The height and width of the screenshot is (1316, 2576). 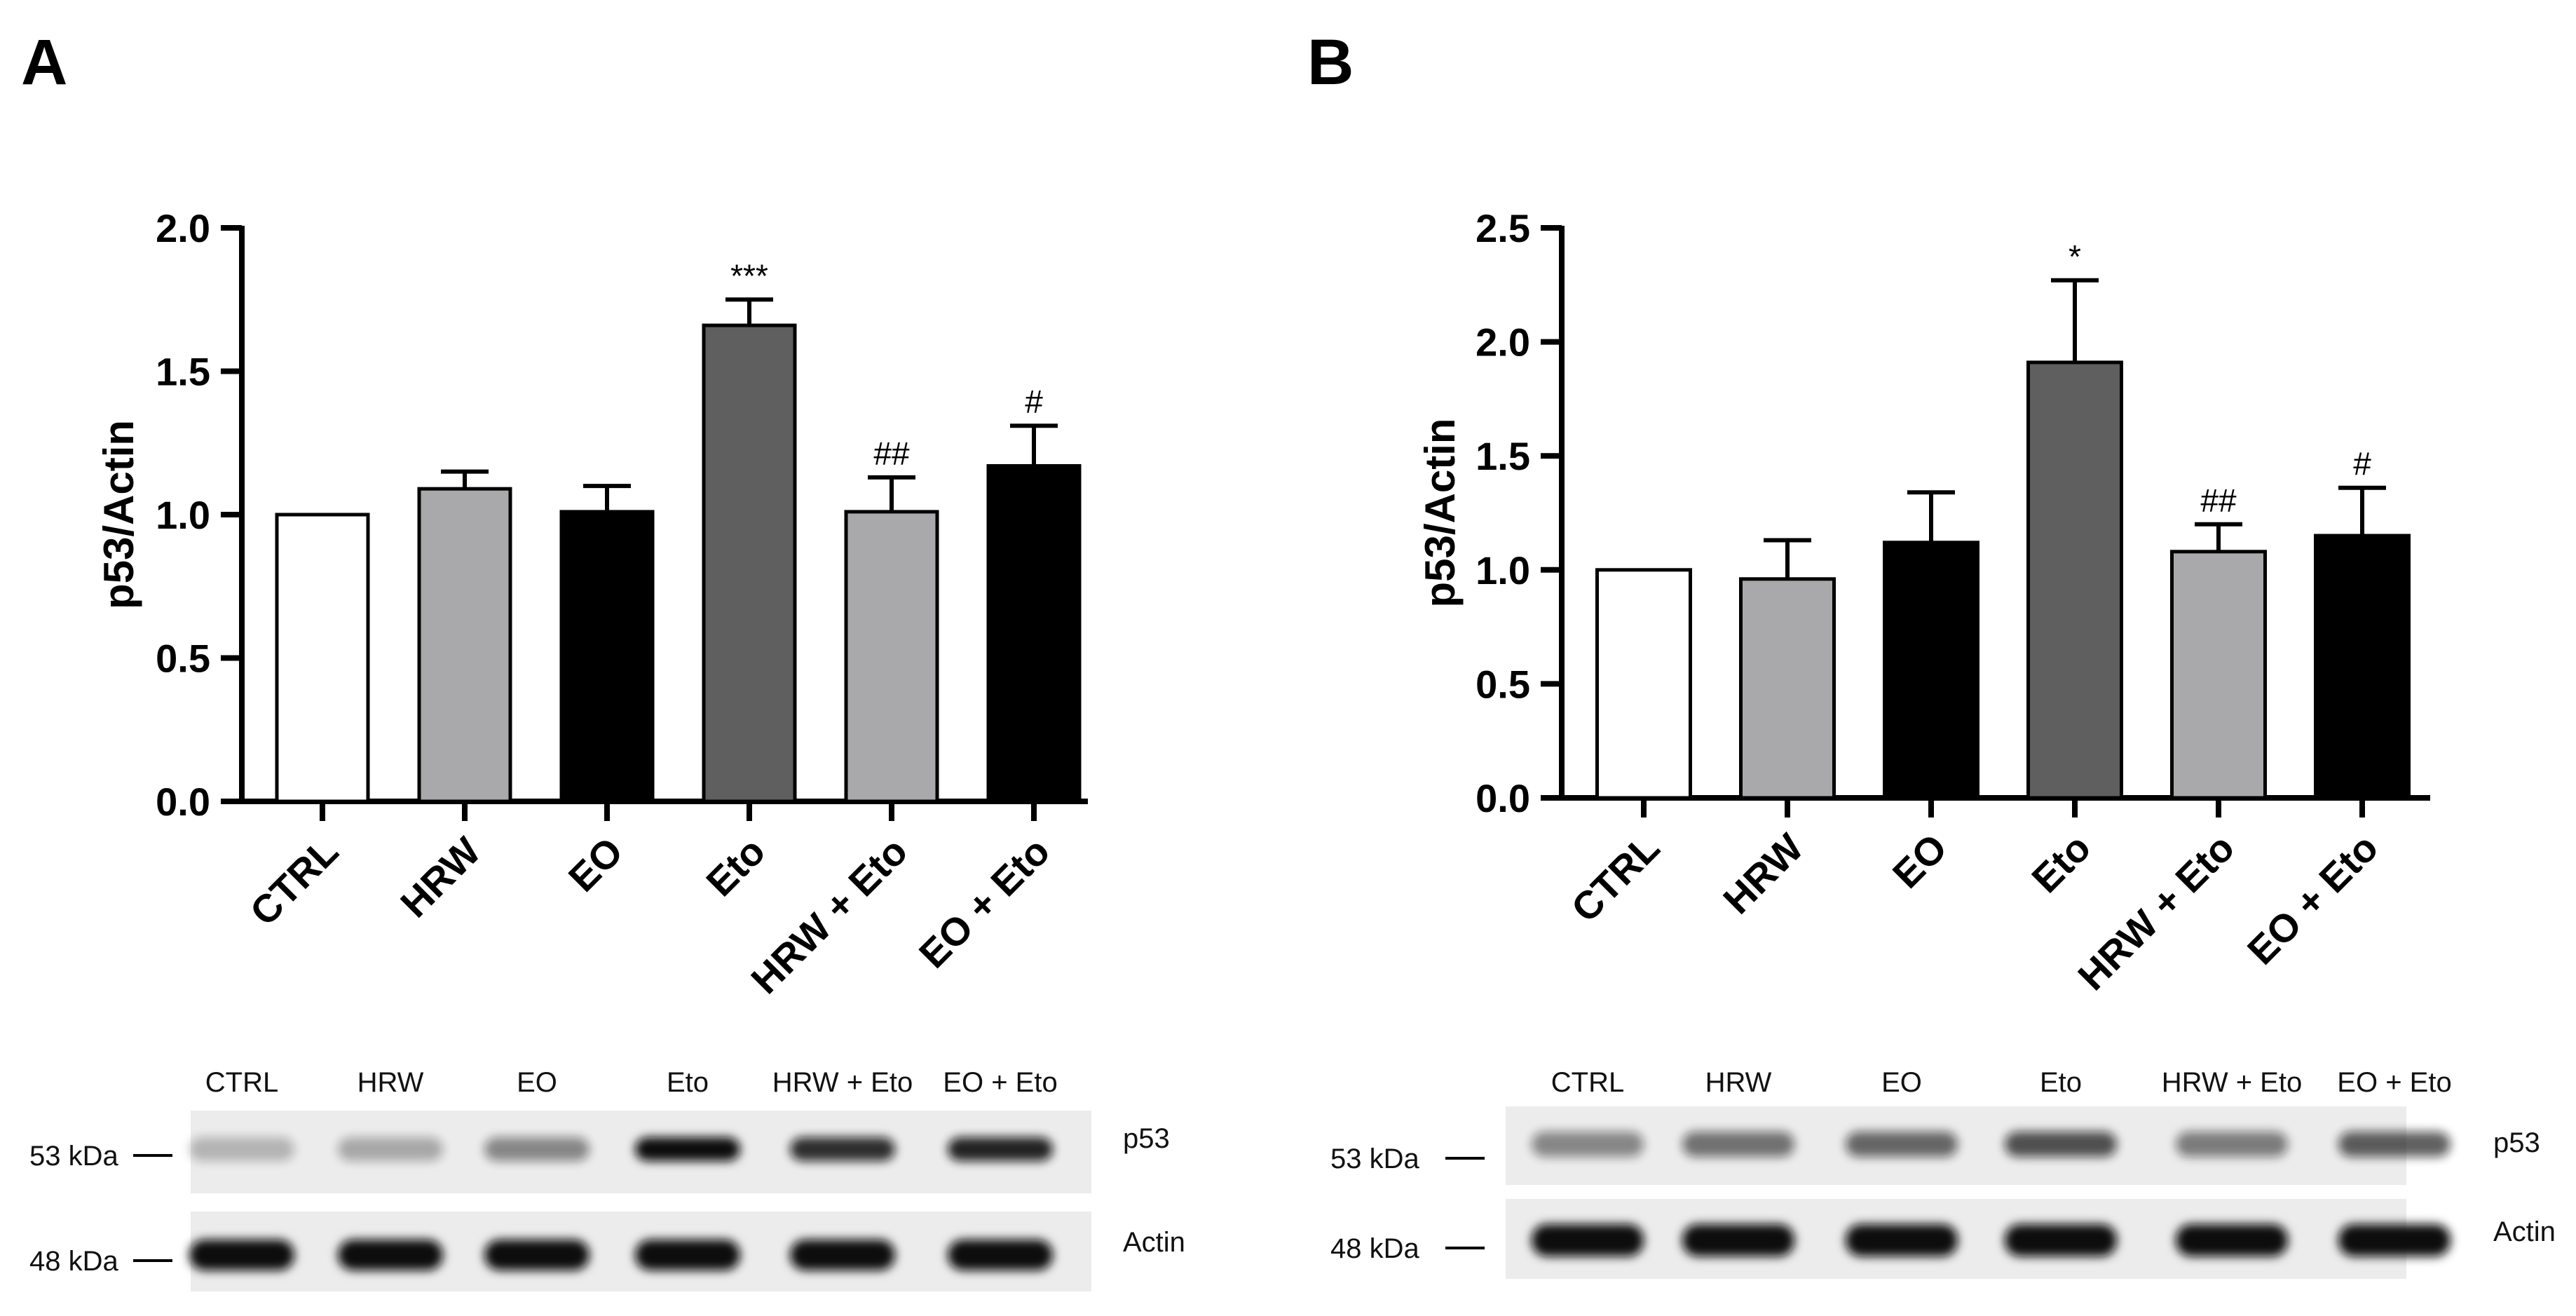 I want to click on panel-letter: A, so click(x=44, y=62).